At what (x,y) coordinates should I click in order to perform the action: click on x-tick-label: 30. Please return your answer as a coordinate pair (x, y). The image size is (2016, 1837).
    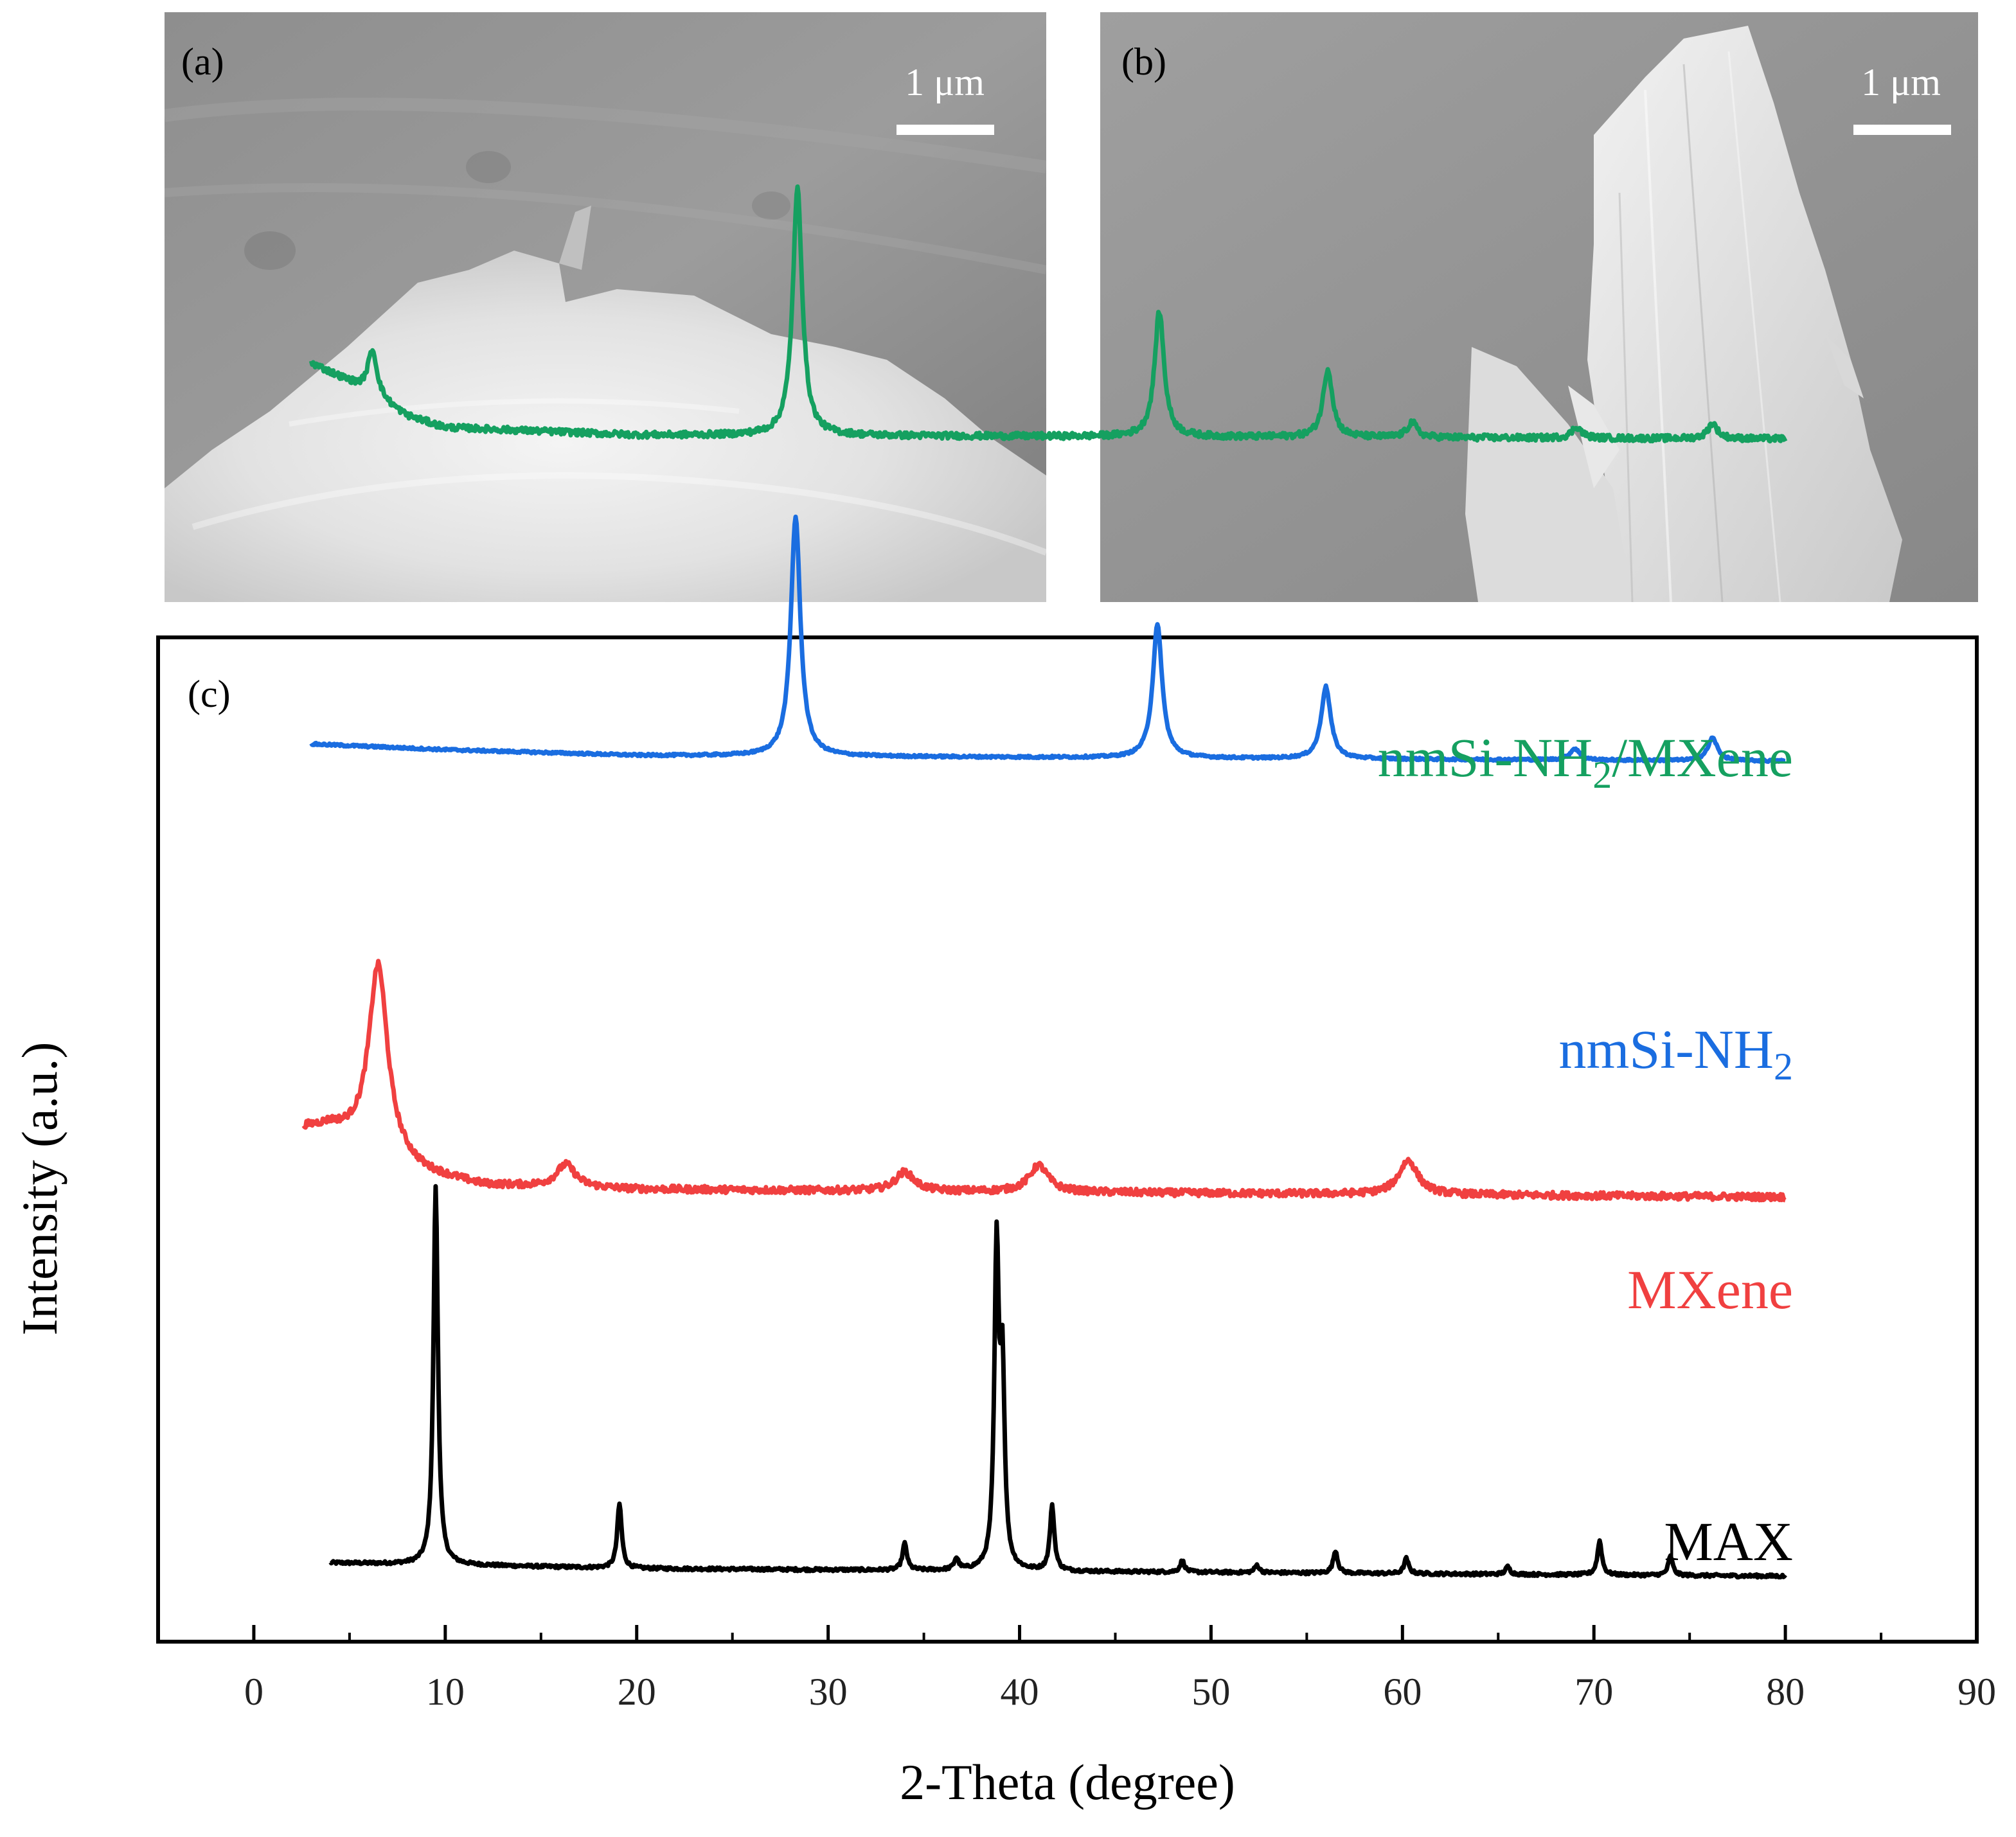
    Looking at the image, I should click on (828, 1692).